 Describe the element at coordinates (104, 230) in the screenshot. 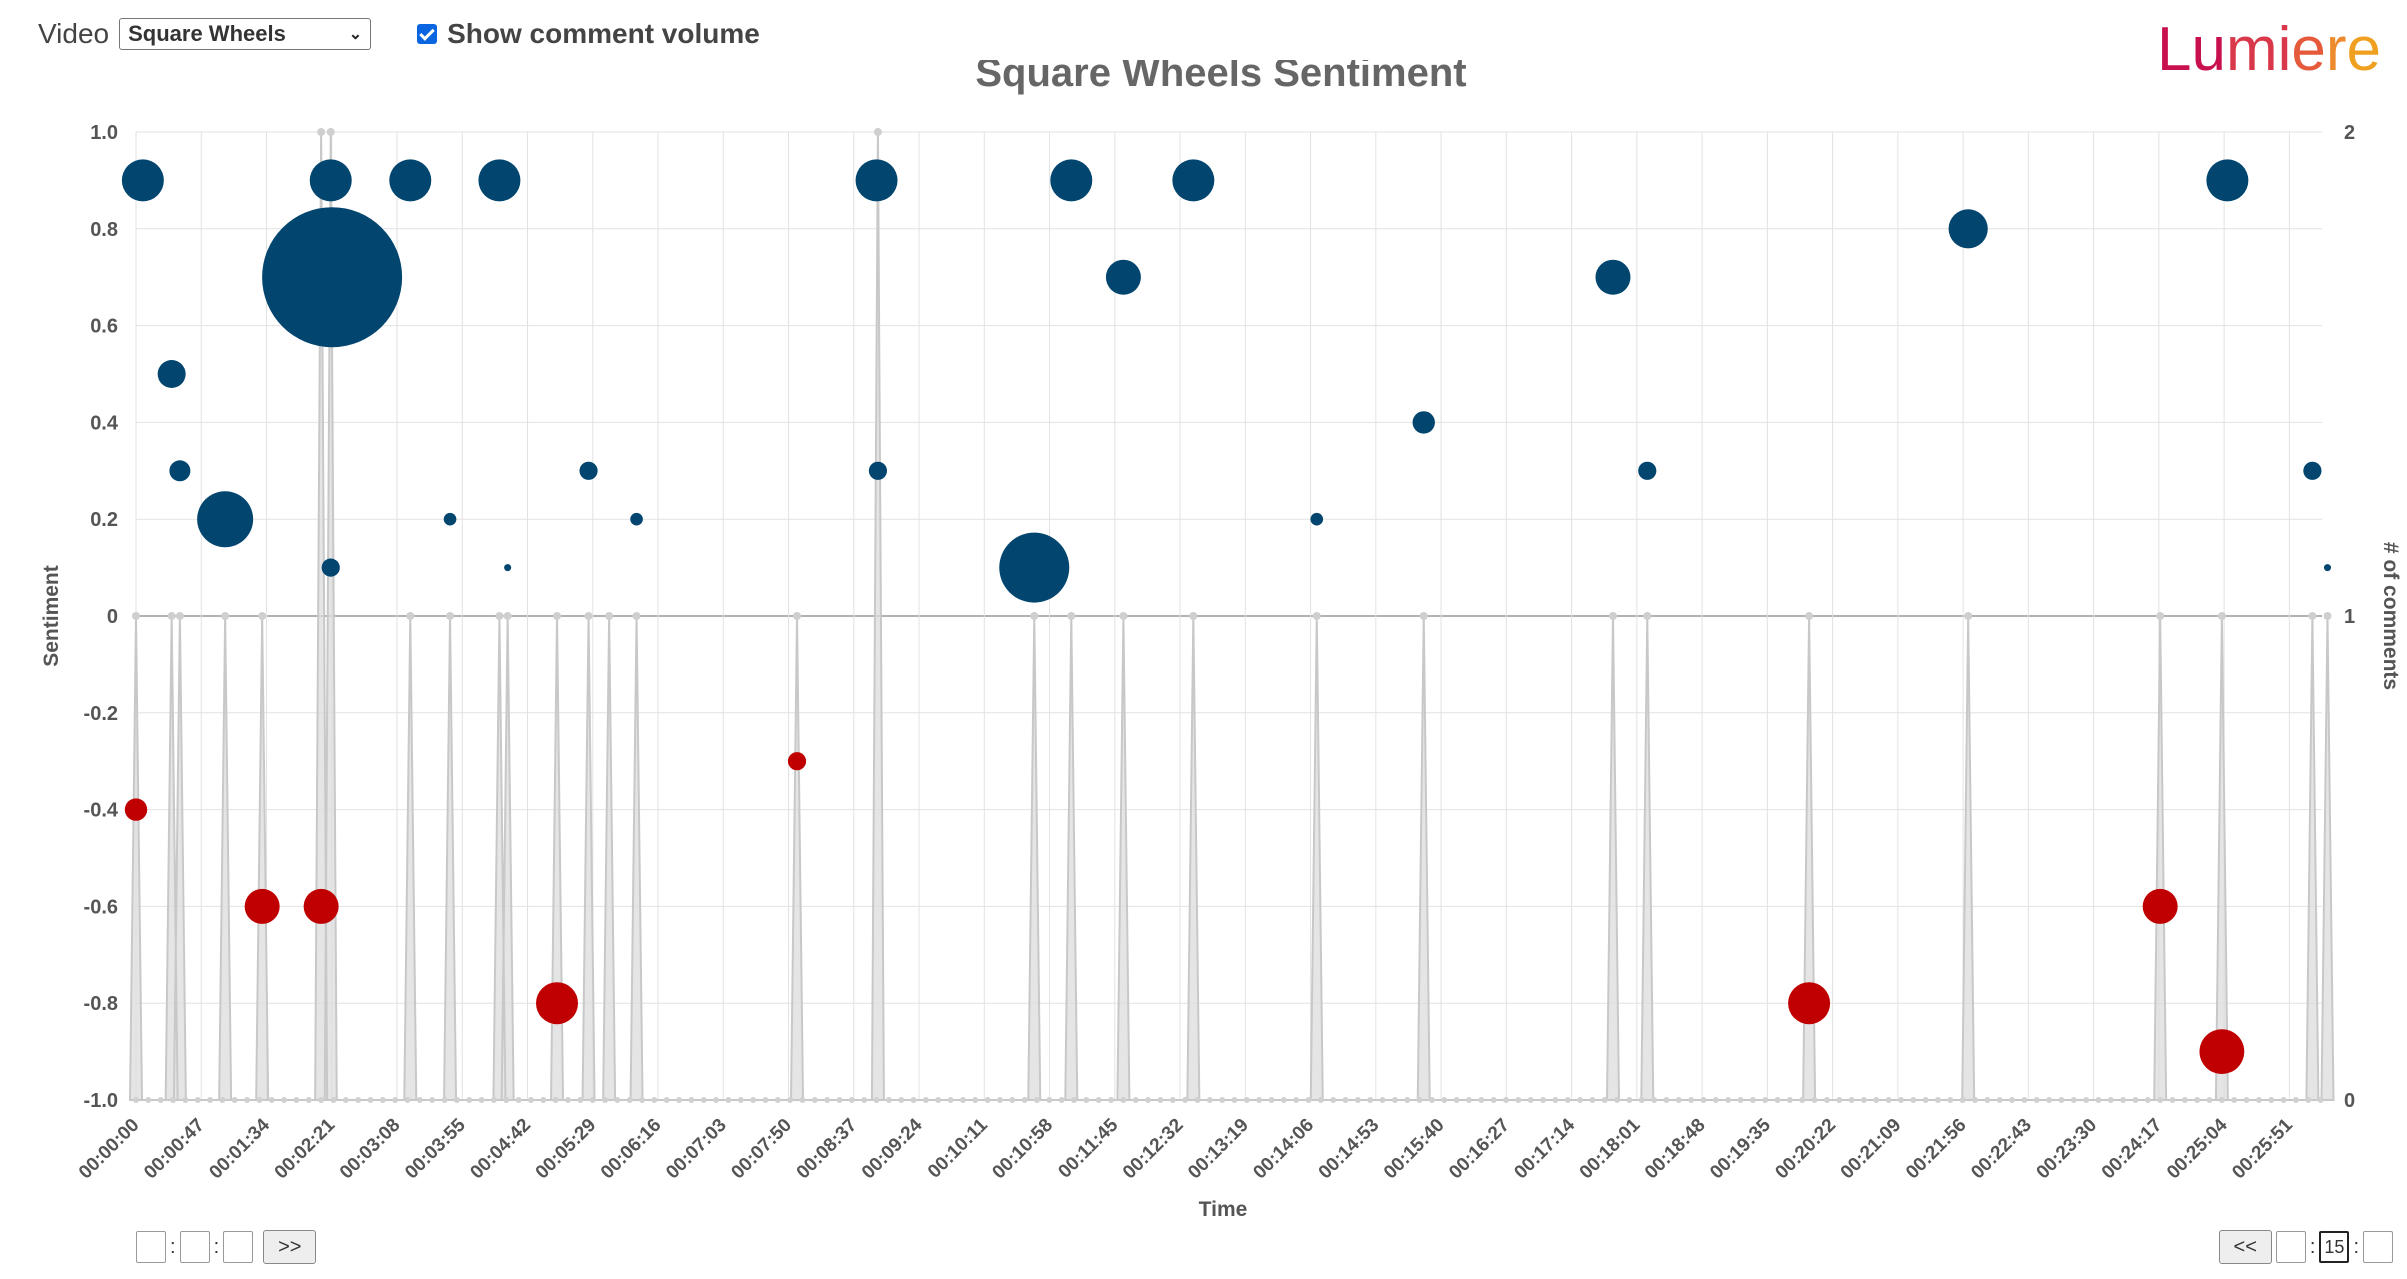

I see `y-tick-label: 0.8` at that location.